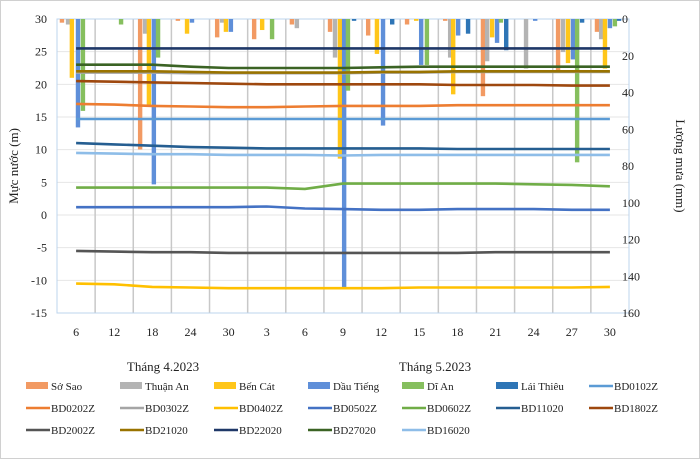 The width and height of the screenshot is (700, 459). Describe the element at coordinates (631, 276) in the screenshot. I see `y2-tick-label: 140` at that location.